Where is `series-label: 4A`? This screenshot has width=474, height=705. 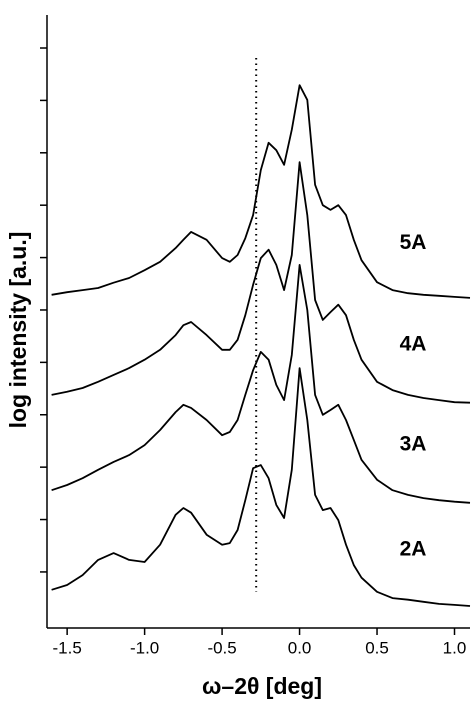 series-label: 4A is located at coordinates (413, 343).